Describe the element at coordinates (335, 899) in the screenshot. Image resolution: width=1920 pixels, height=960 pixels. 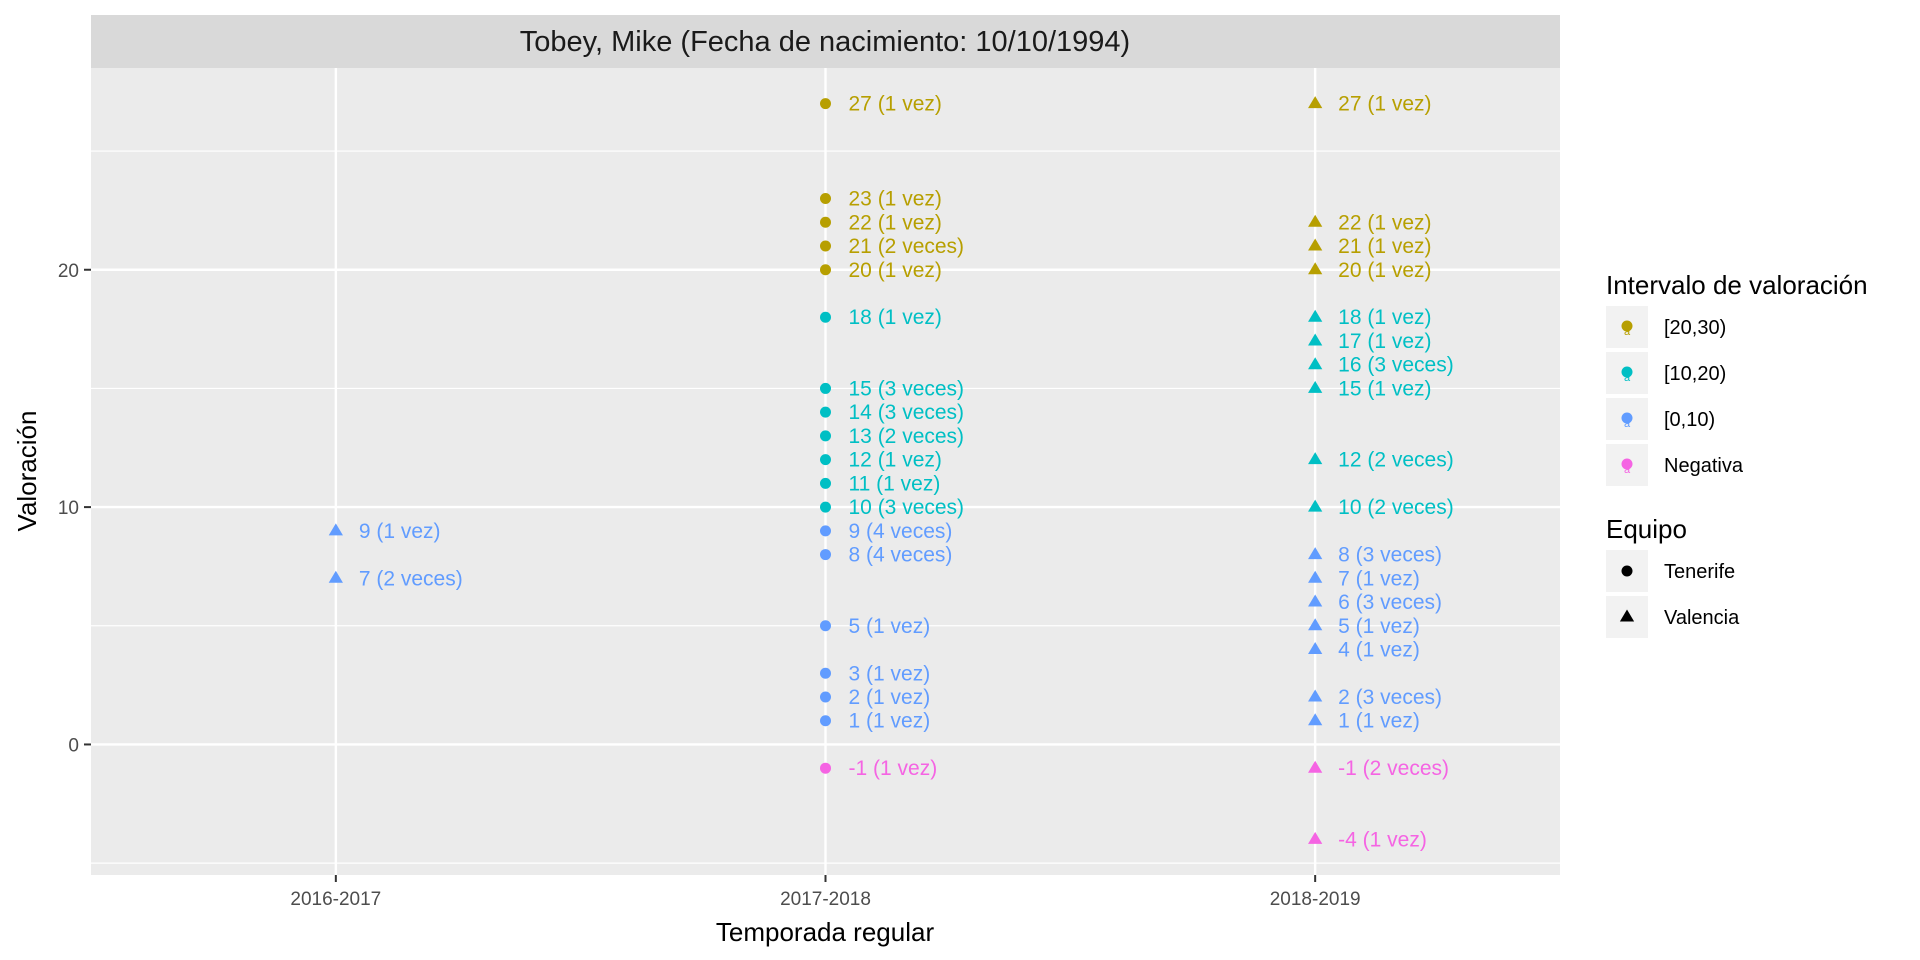
I see `x-tick-label: 2016-2017` at that location.